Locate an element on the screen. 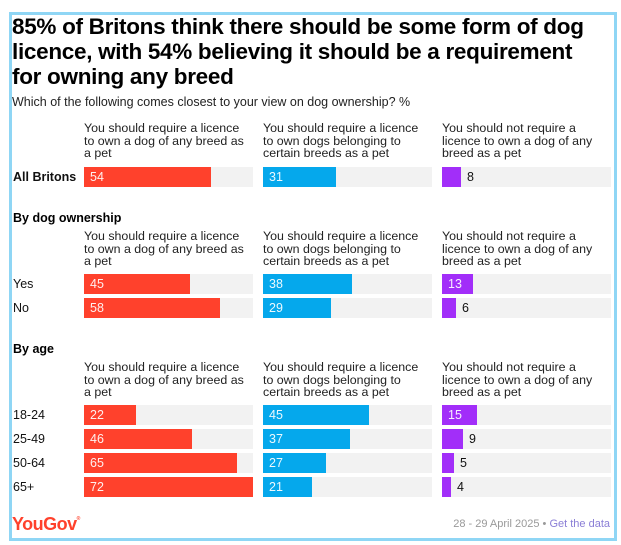  data-label: 13 is located at coordinates (455, 284).